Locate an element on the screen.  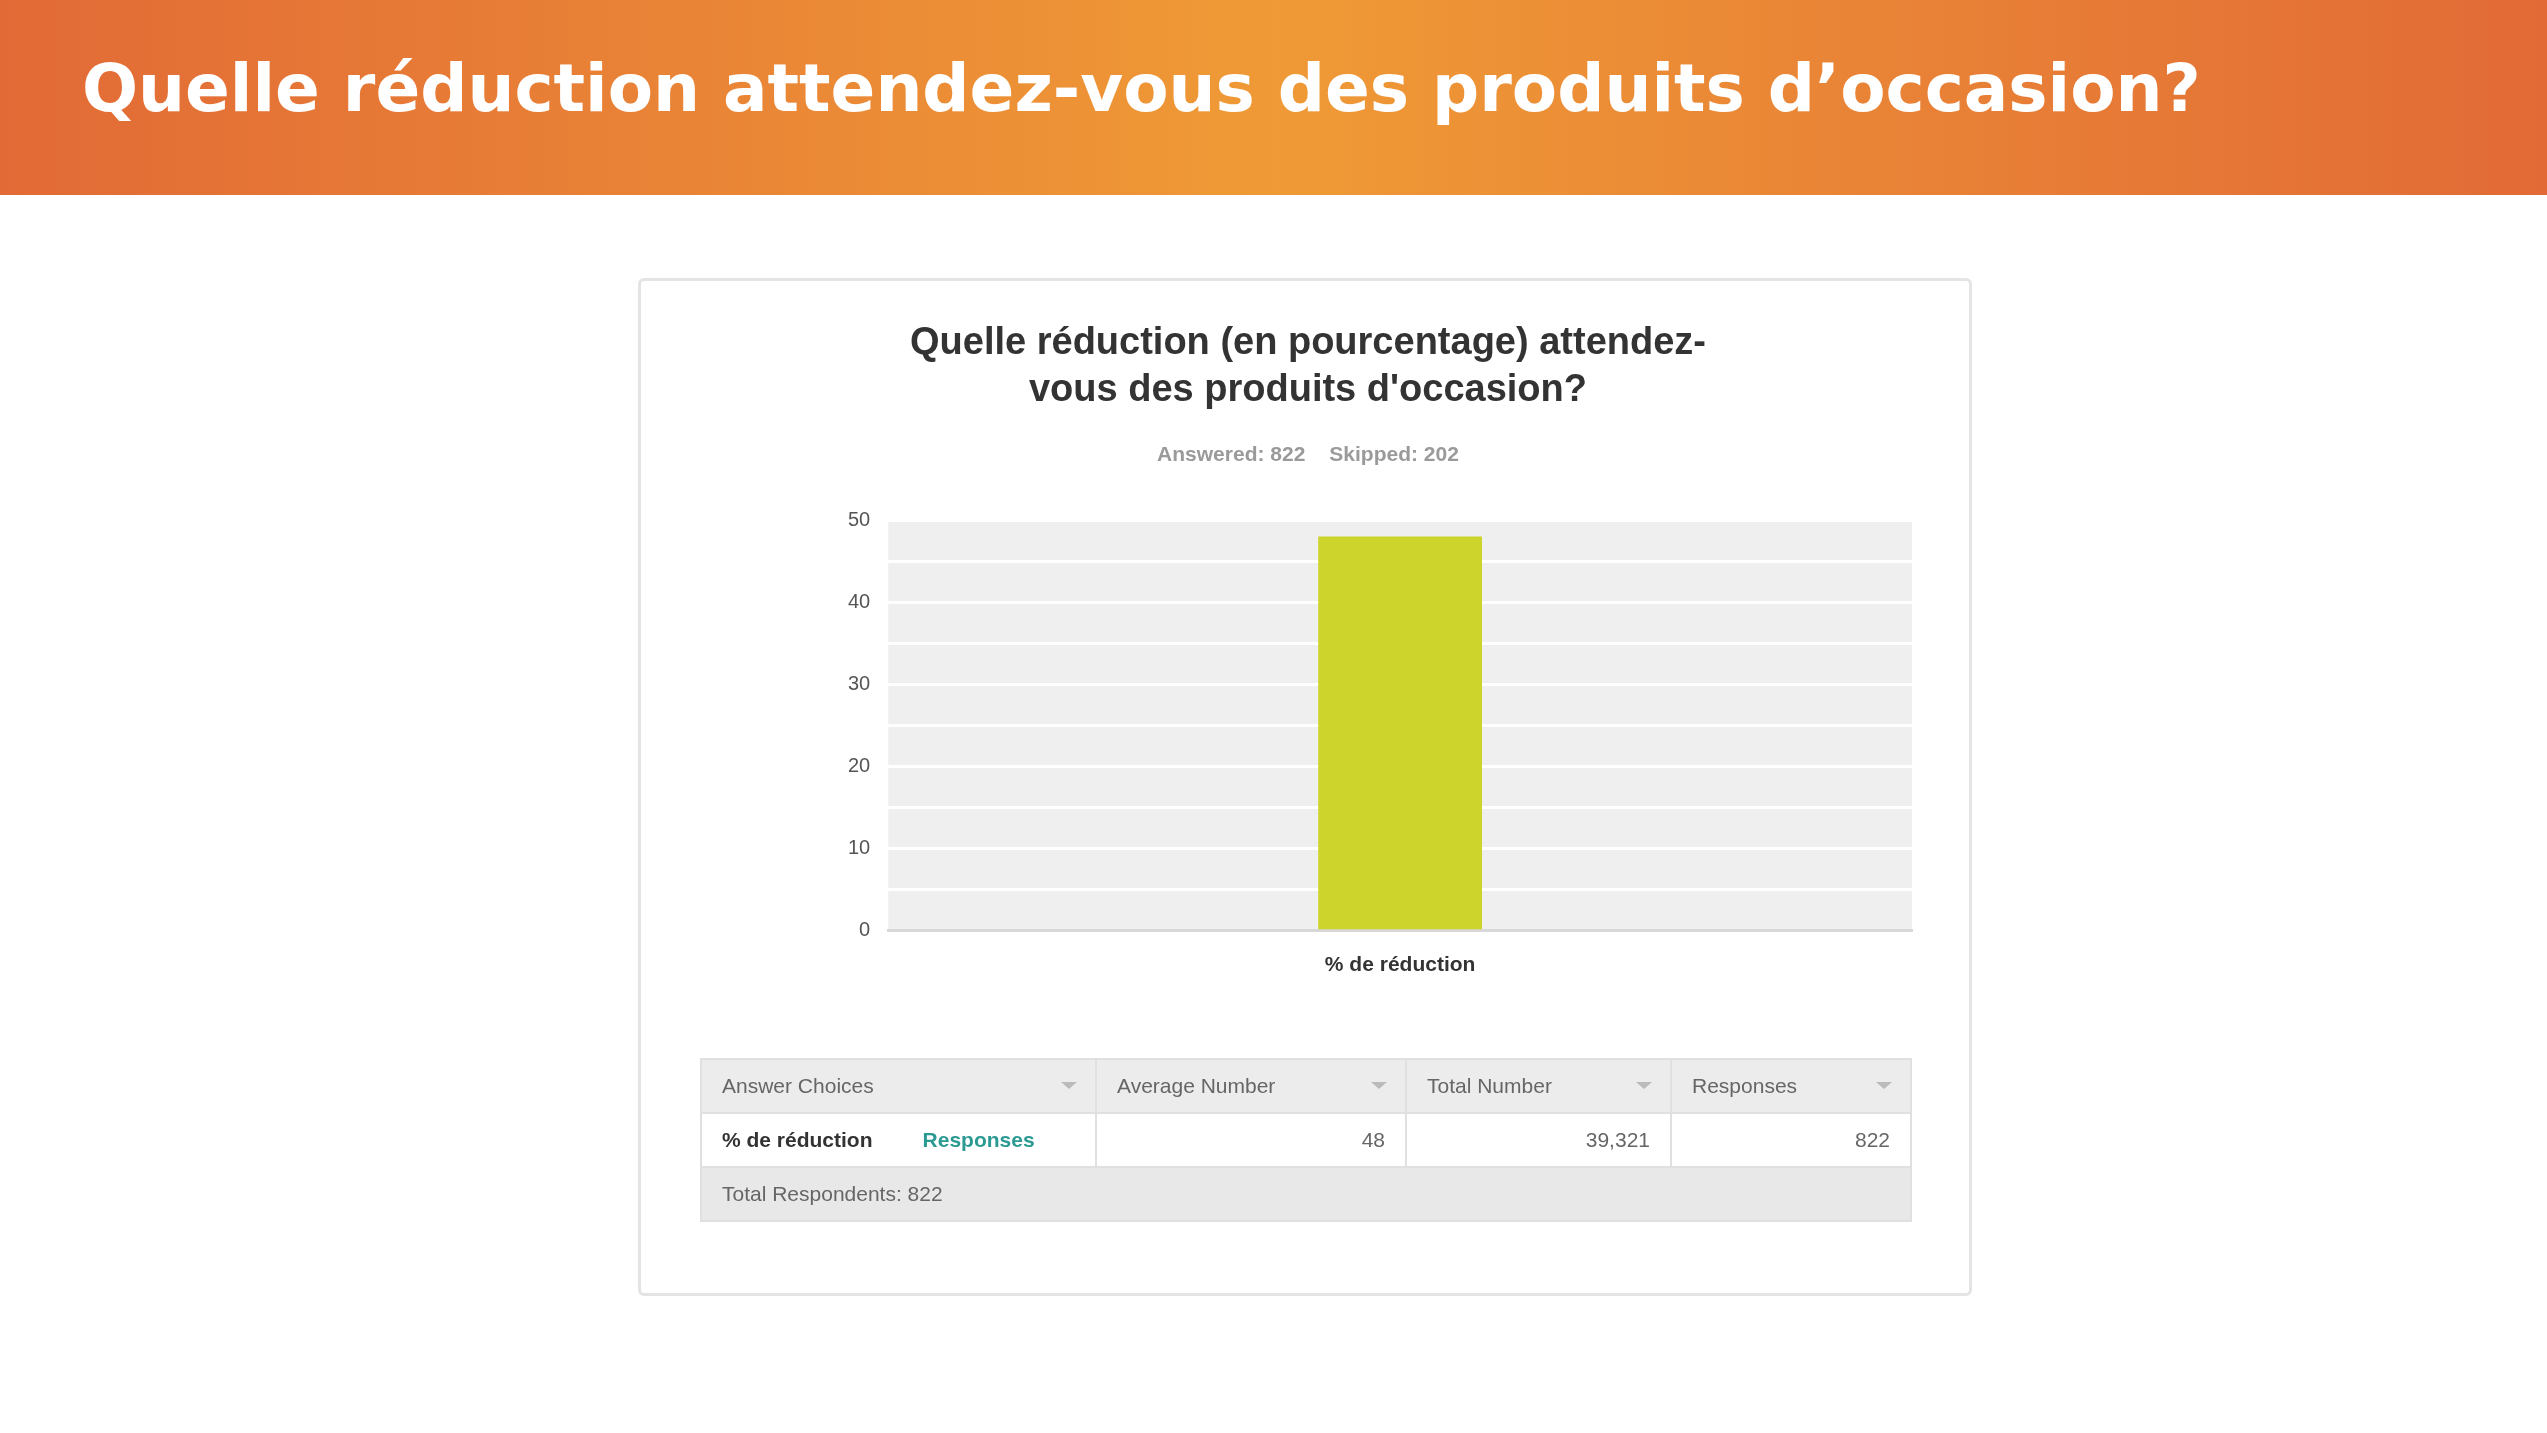
text: Answer Choices is located at coordinates (898, 1086).